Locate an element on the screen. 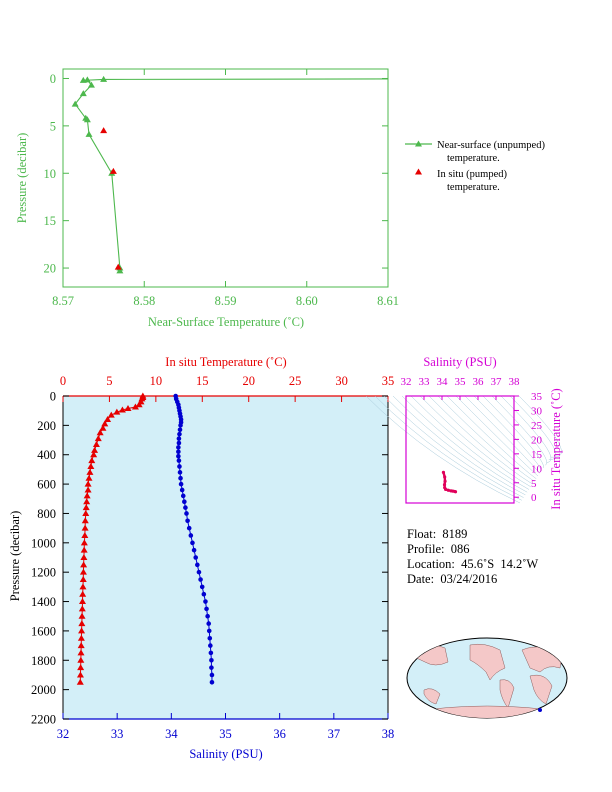  salinity-axis-title: Salinity (PSU) is located at coordinates (225, 754).